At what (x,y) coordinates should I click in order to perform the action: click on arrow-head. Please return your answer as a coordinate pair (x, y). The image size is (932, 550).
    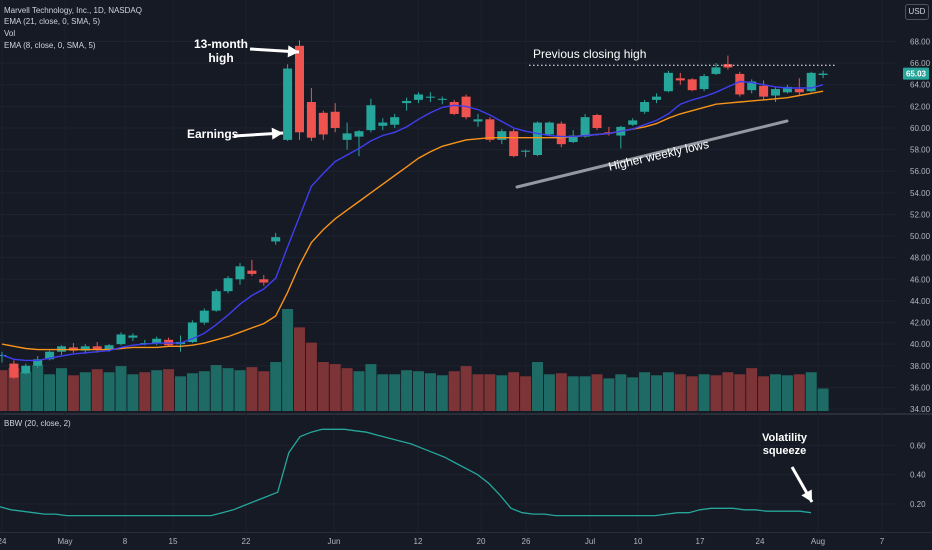
    Looking at the image, I should click on (293, 51).